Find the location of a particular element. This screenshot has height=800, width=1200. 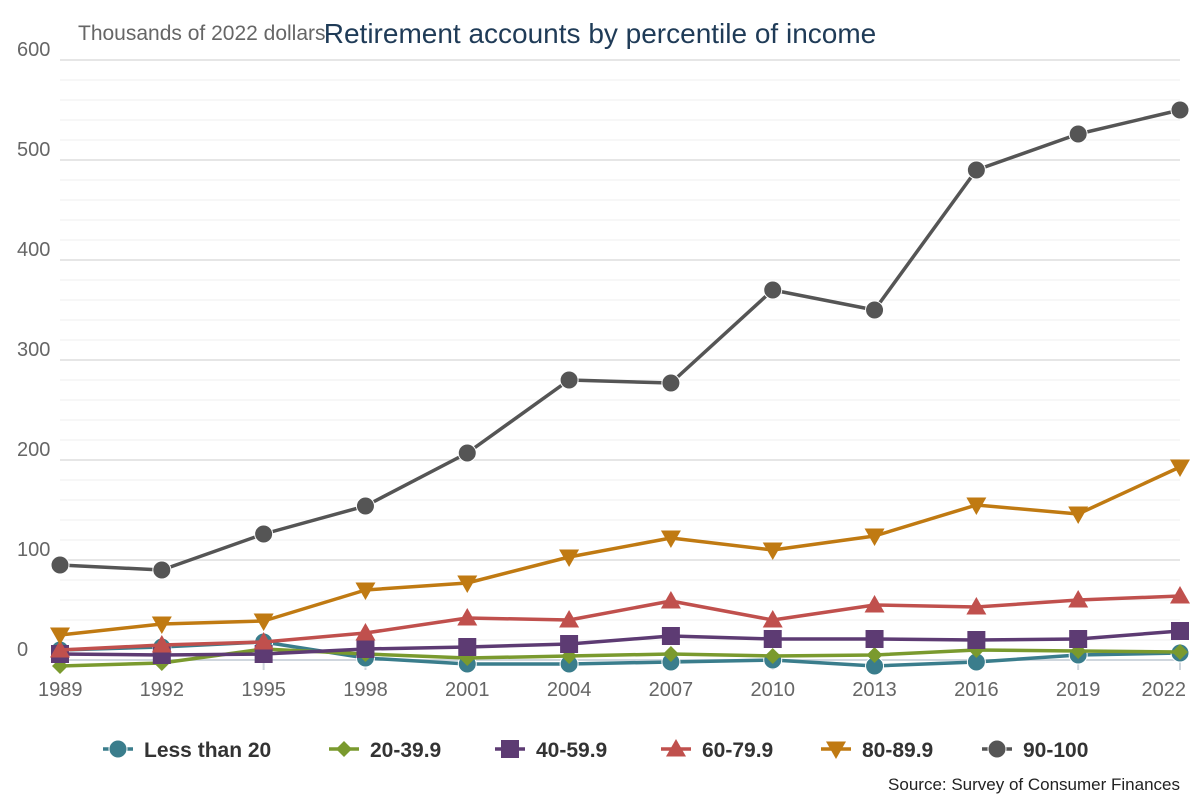

legend-item: 60-79.9 is located at coordinates (717, 750).